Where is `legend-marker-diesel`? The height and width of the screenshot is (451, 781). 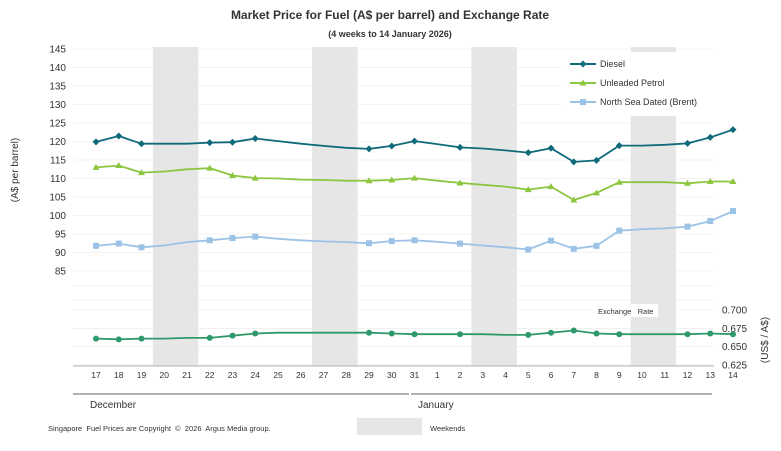
legend-marker-diesel is located at coordinates (583, 64).